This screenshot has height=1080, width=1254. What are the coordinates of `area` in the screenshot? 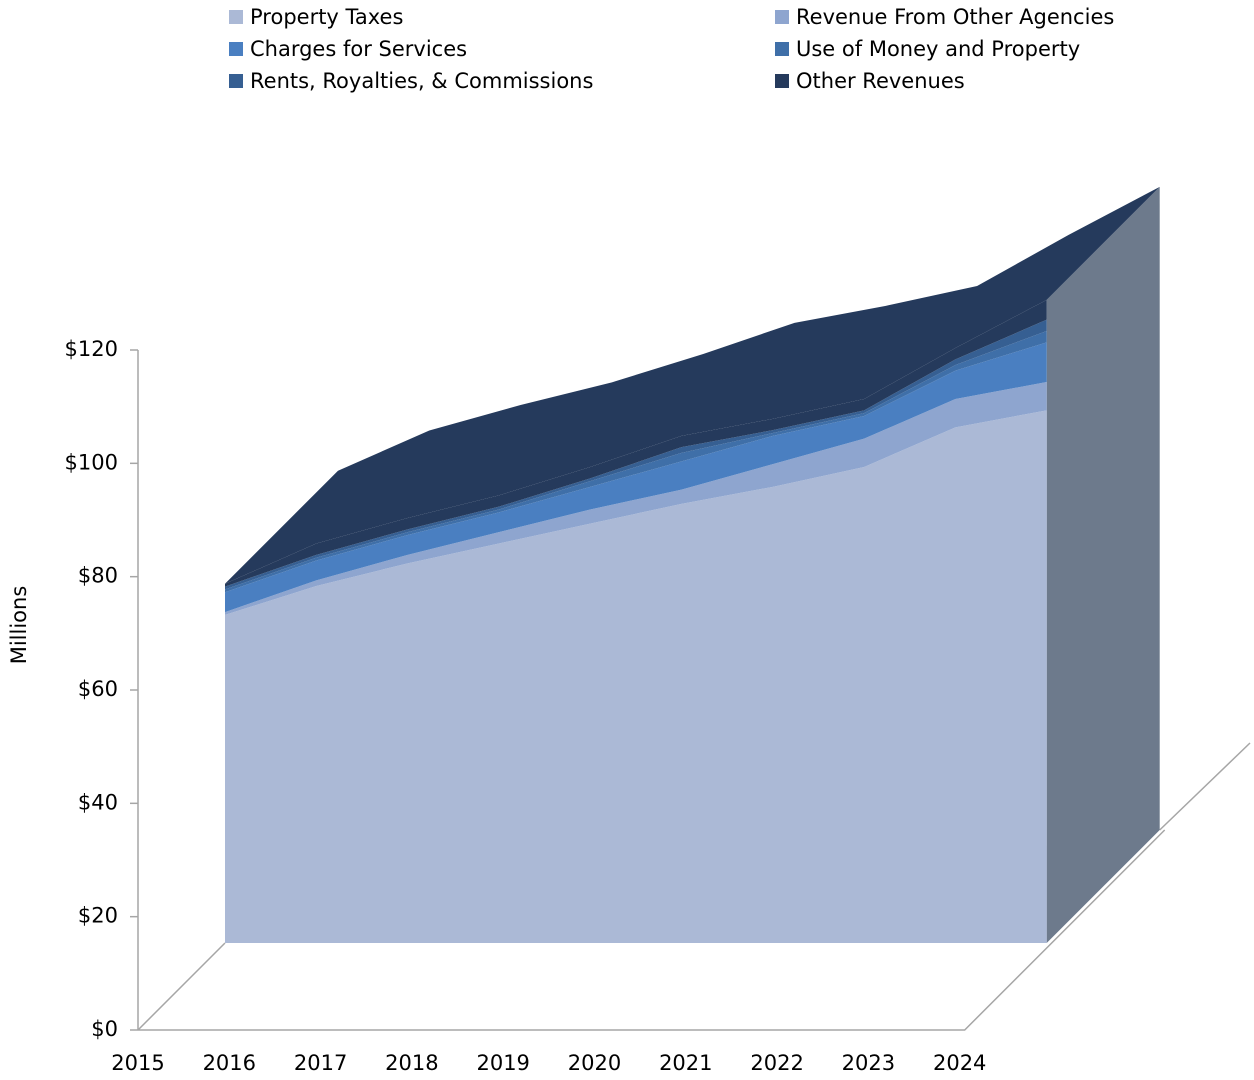 It's located at (636, 498).